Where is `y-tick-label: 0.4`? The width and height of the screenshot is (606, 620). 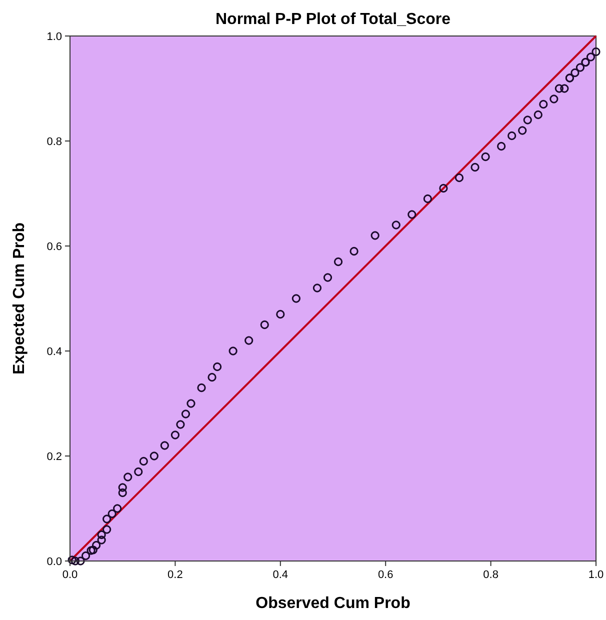 y-tick-label: 0.4 is located at coordinates (54, 352).